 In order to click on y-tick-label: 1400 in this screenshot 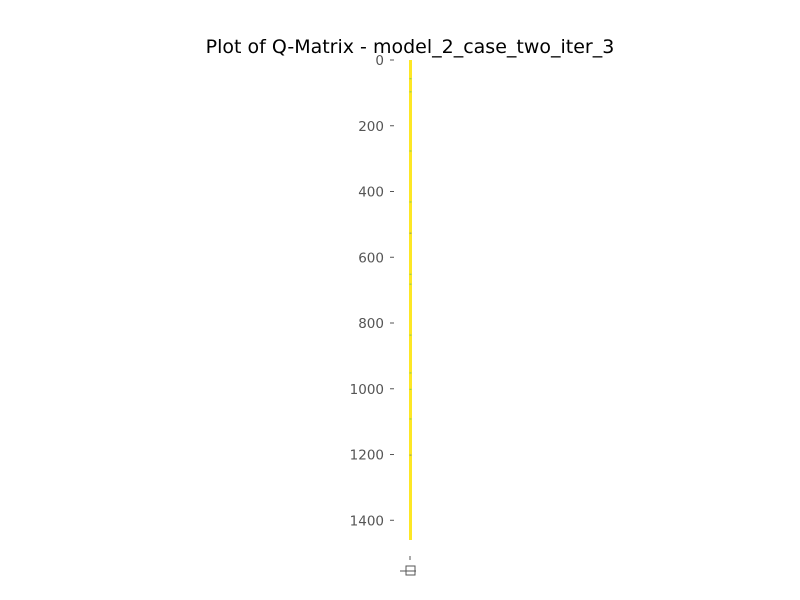, I will do `click(367, 521)`.